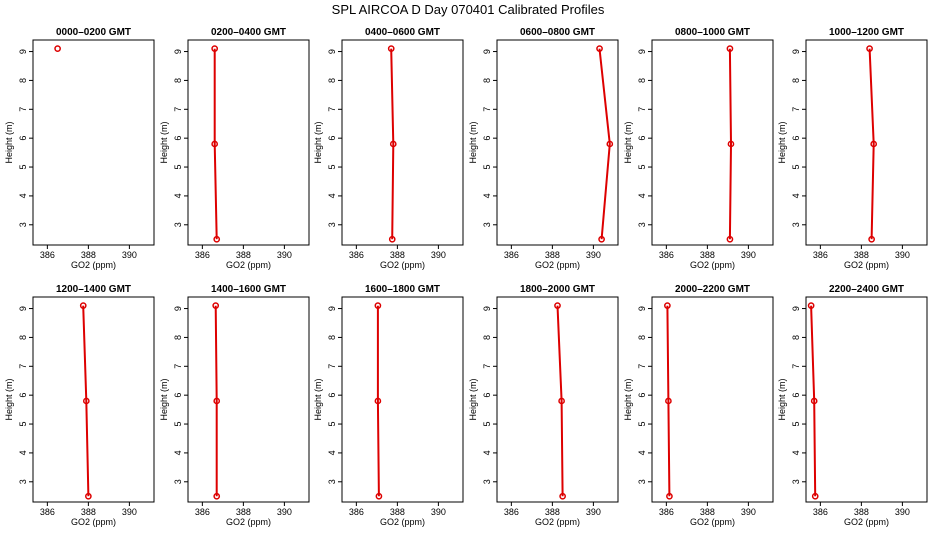 The height and width of the screenshot is (540, 936). I want to click on panel-title: 2000–2200 GMT, so click(712, 289).